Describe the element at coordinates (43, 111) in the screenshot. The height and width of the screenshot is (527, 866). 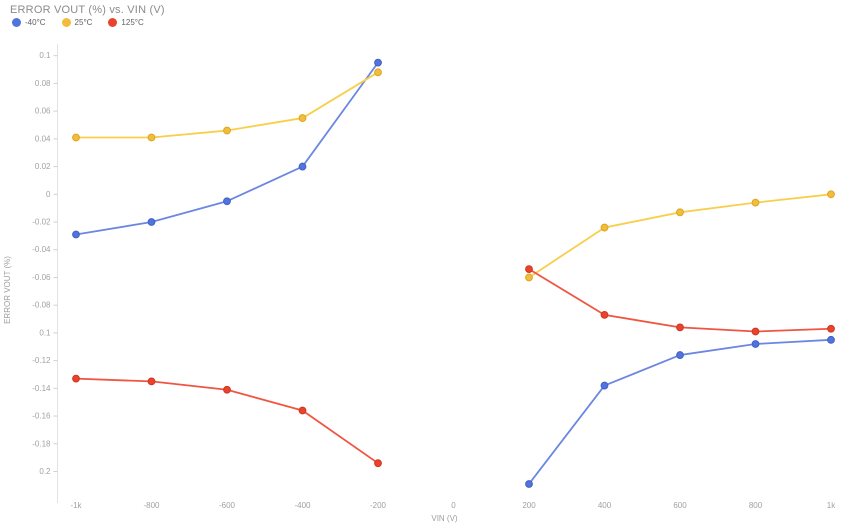
I see `y-tick-label: 0.06` at that location.